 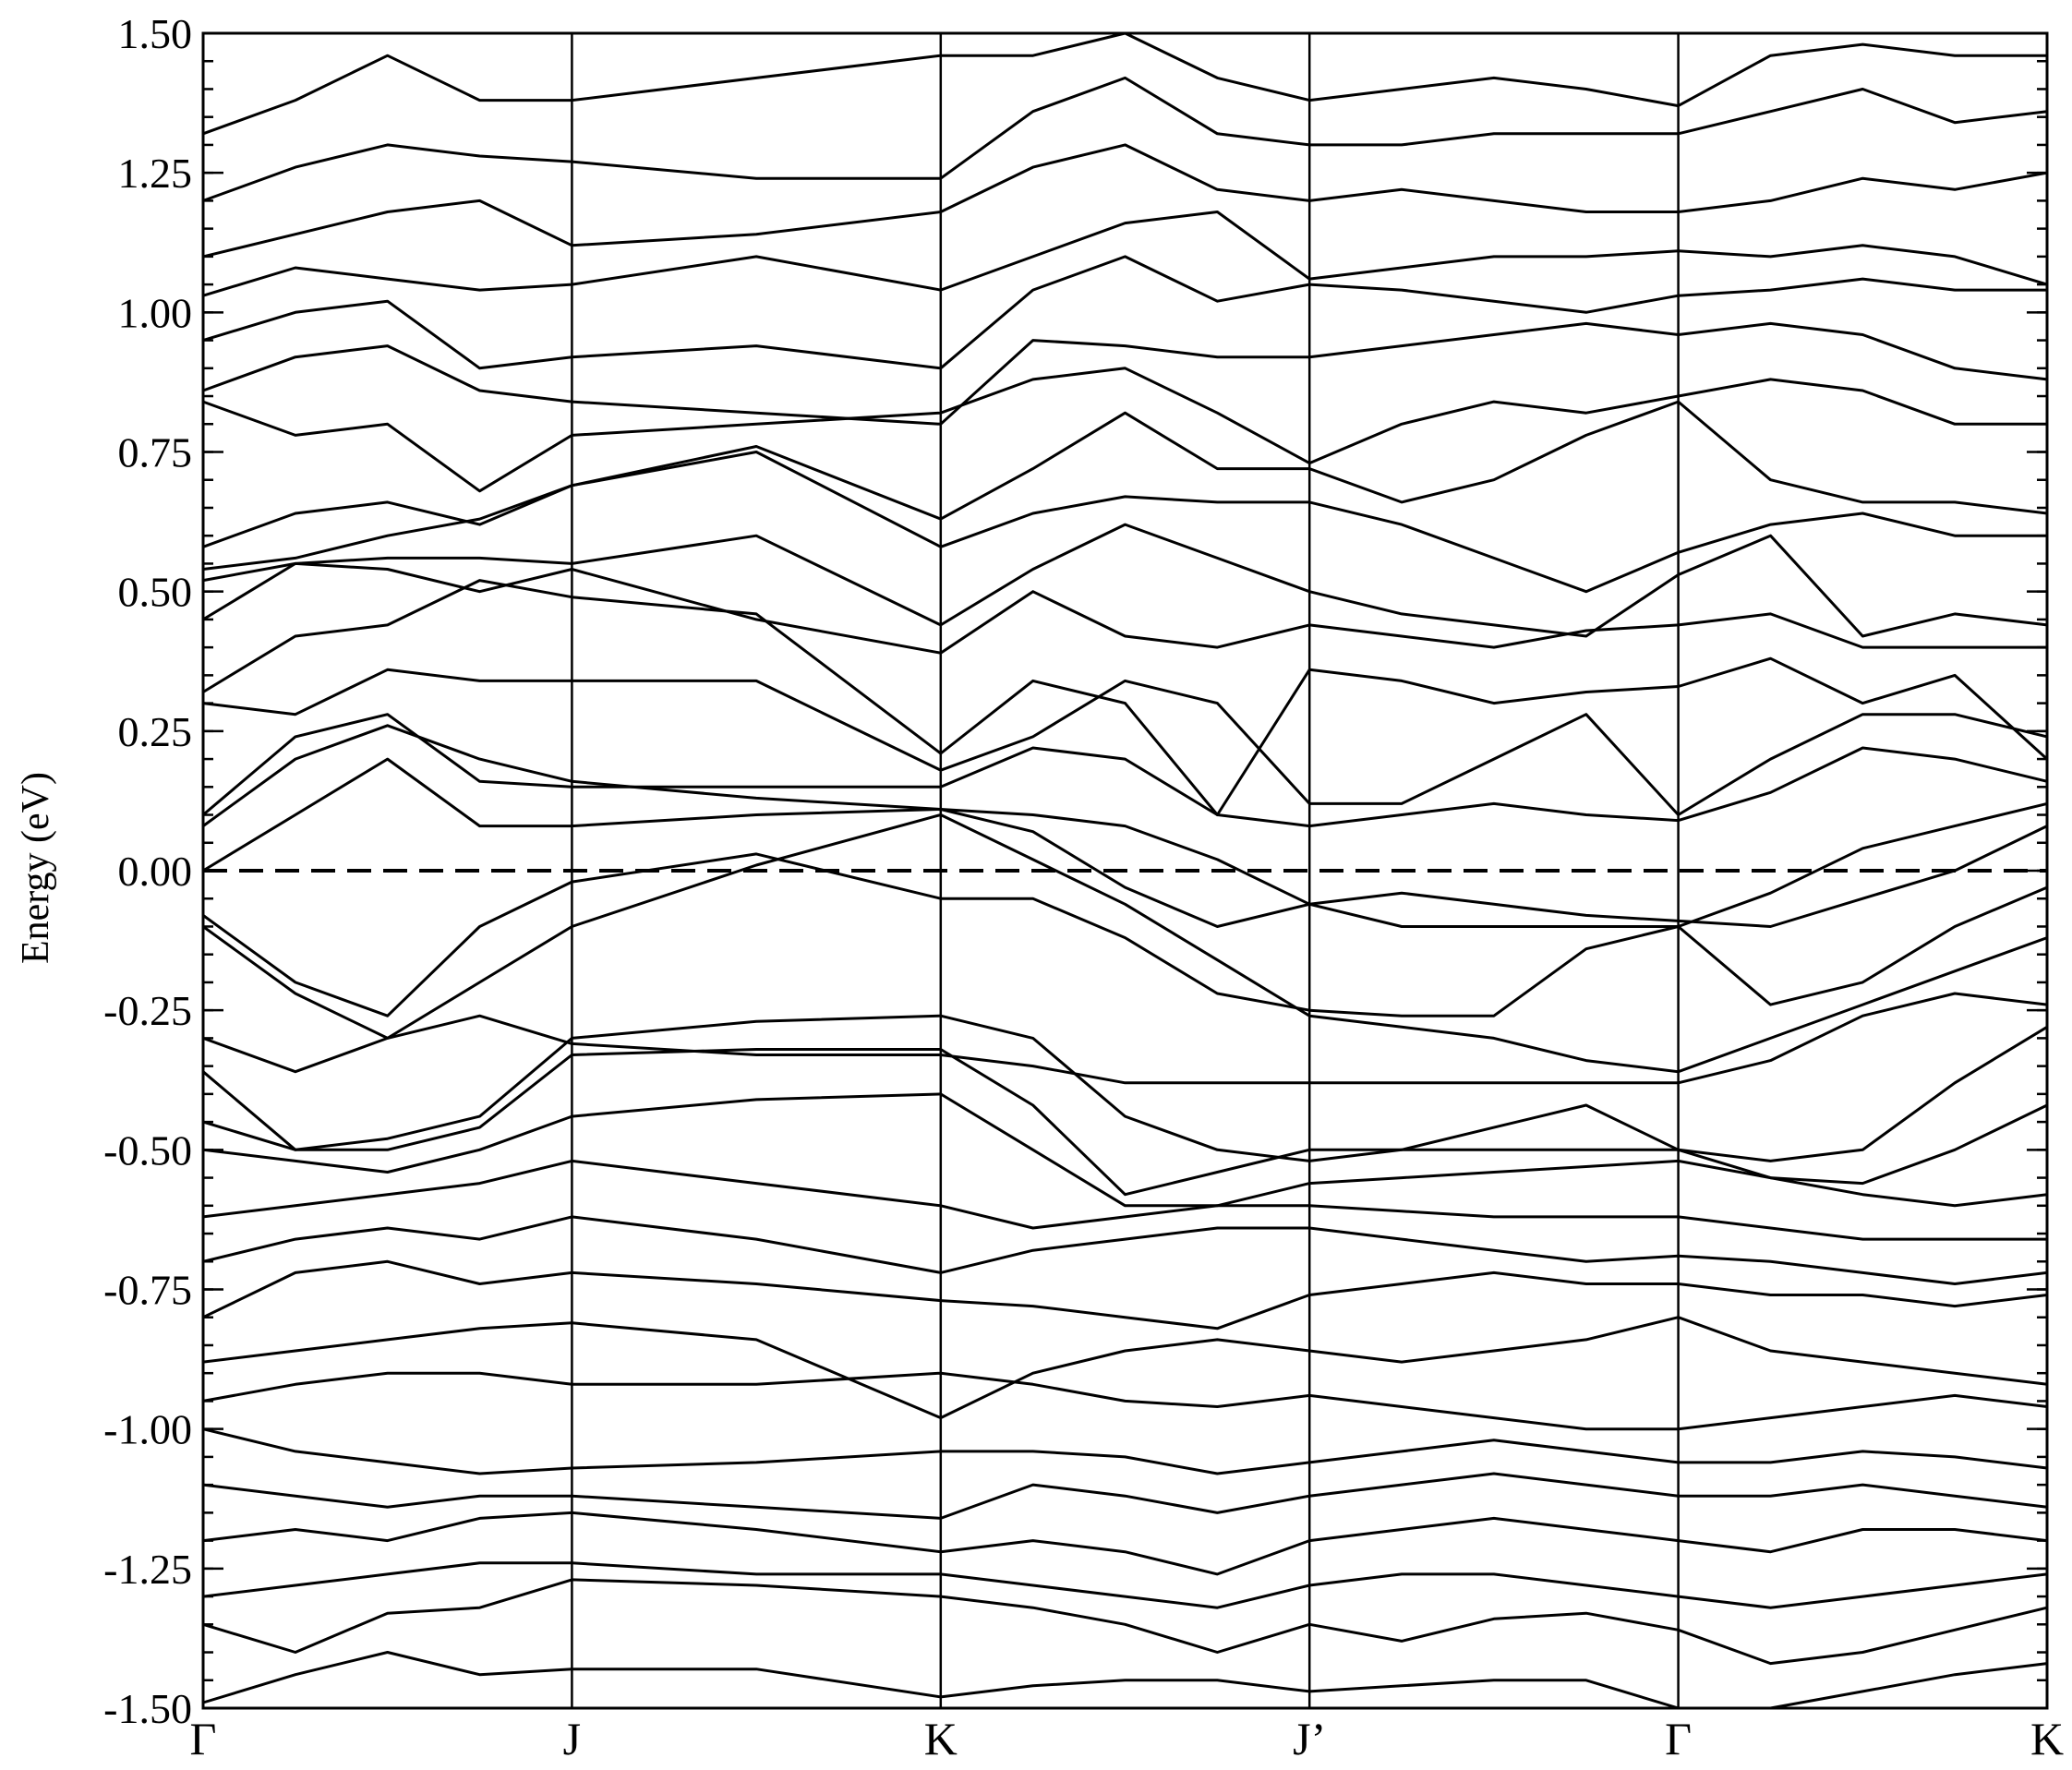 What do you see at coordinates (572, 1738) in the screenshot?
I see `kpoint-label: J` at bounding box center [572, 1738].